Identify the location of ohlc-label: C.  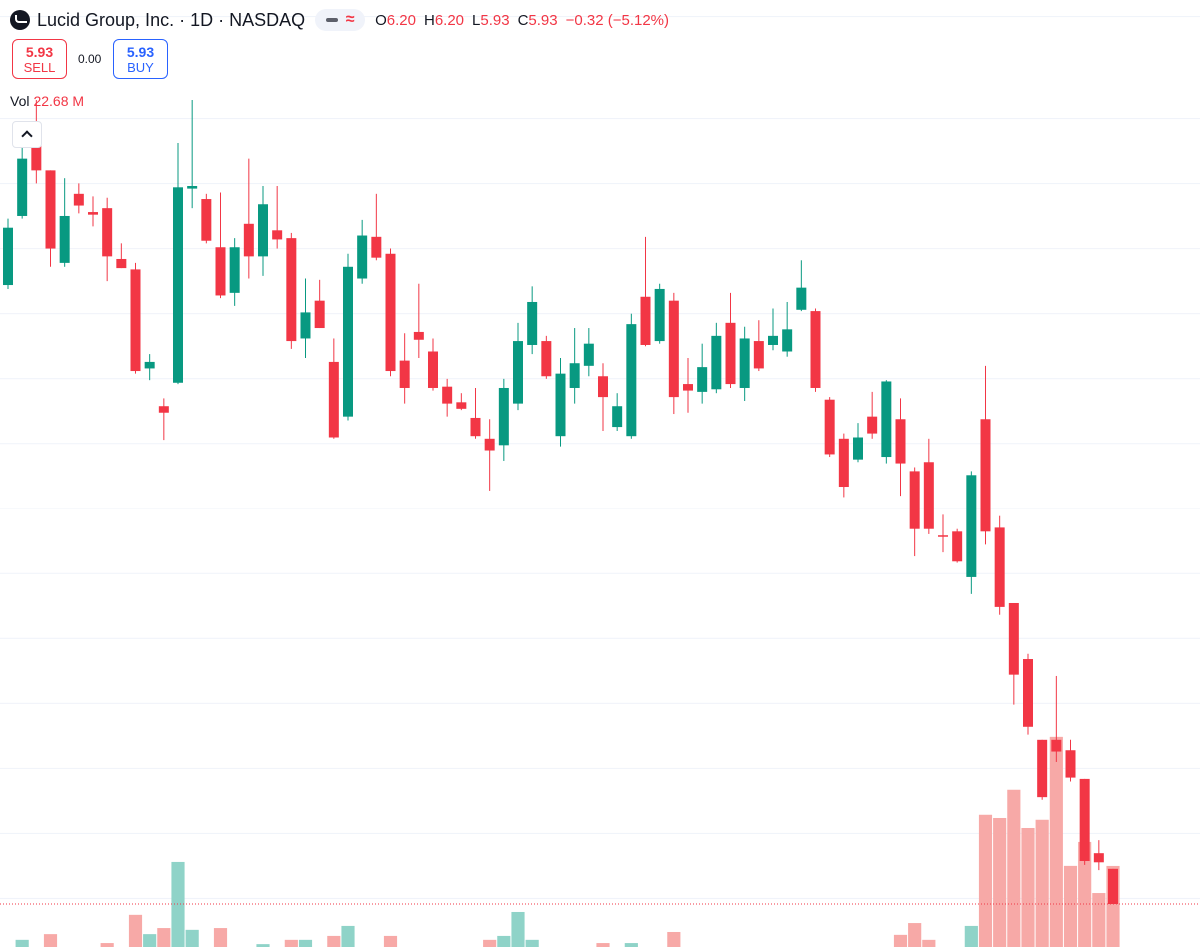
(523, 20).